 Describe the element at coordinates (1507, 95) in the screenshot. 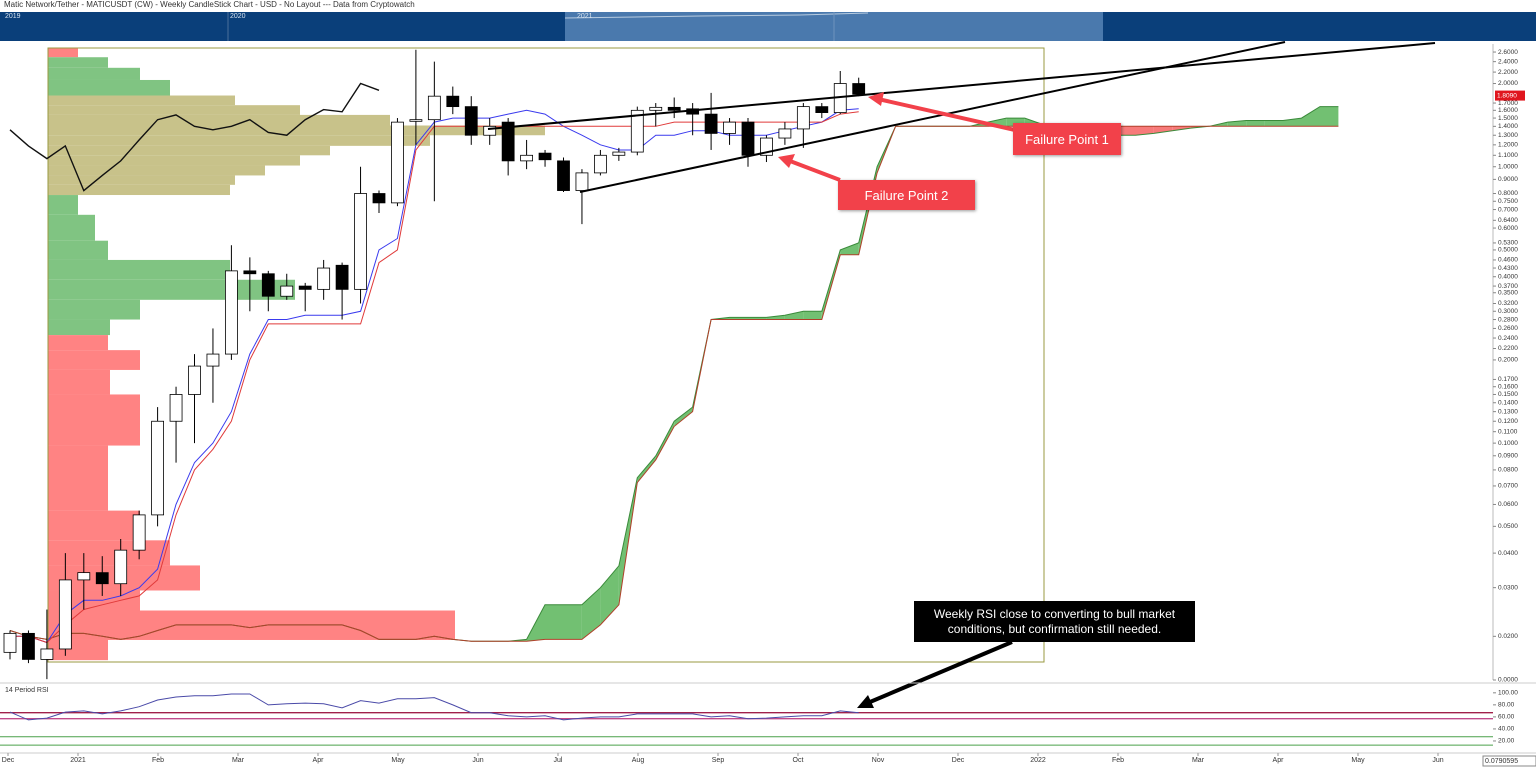

I see `last-price-label: 1.8090` at that location.